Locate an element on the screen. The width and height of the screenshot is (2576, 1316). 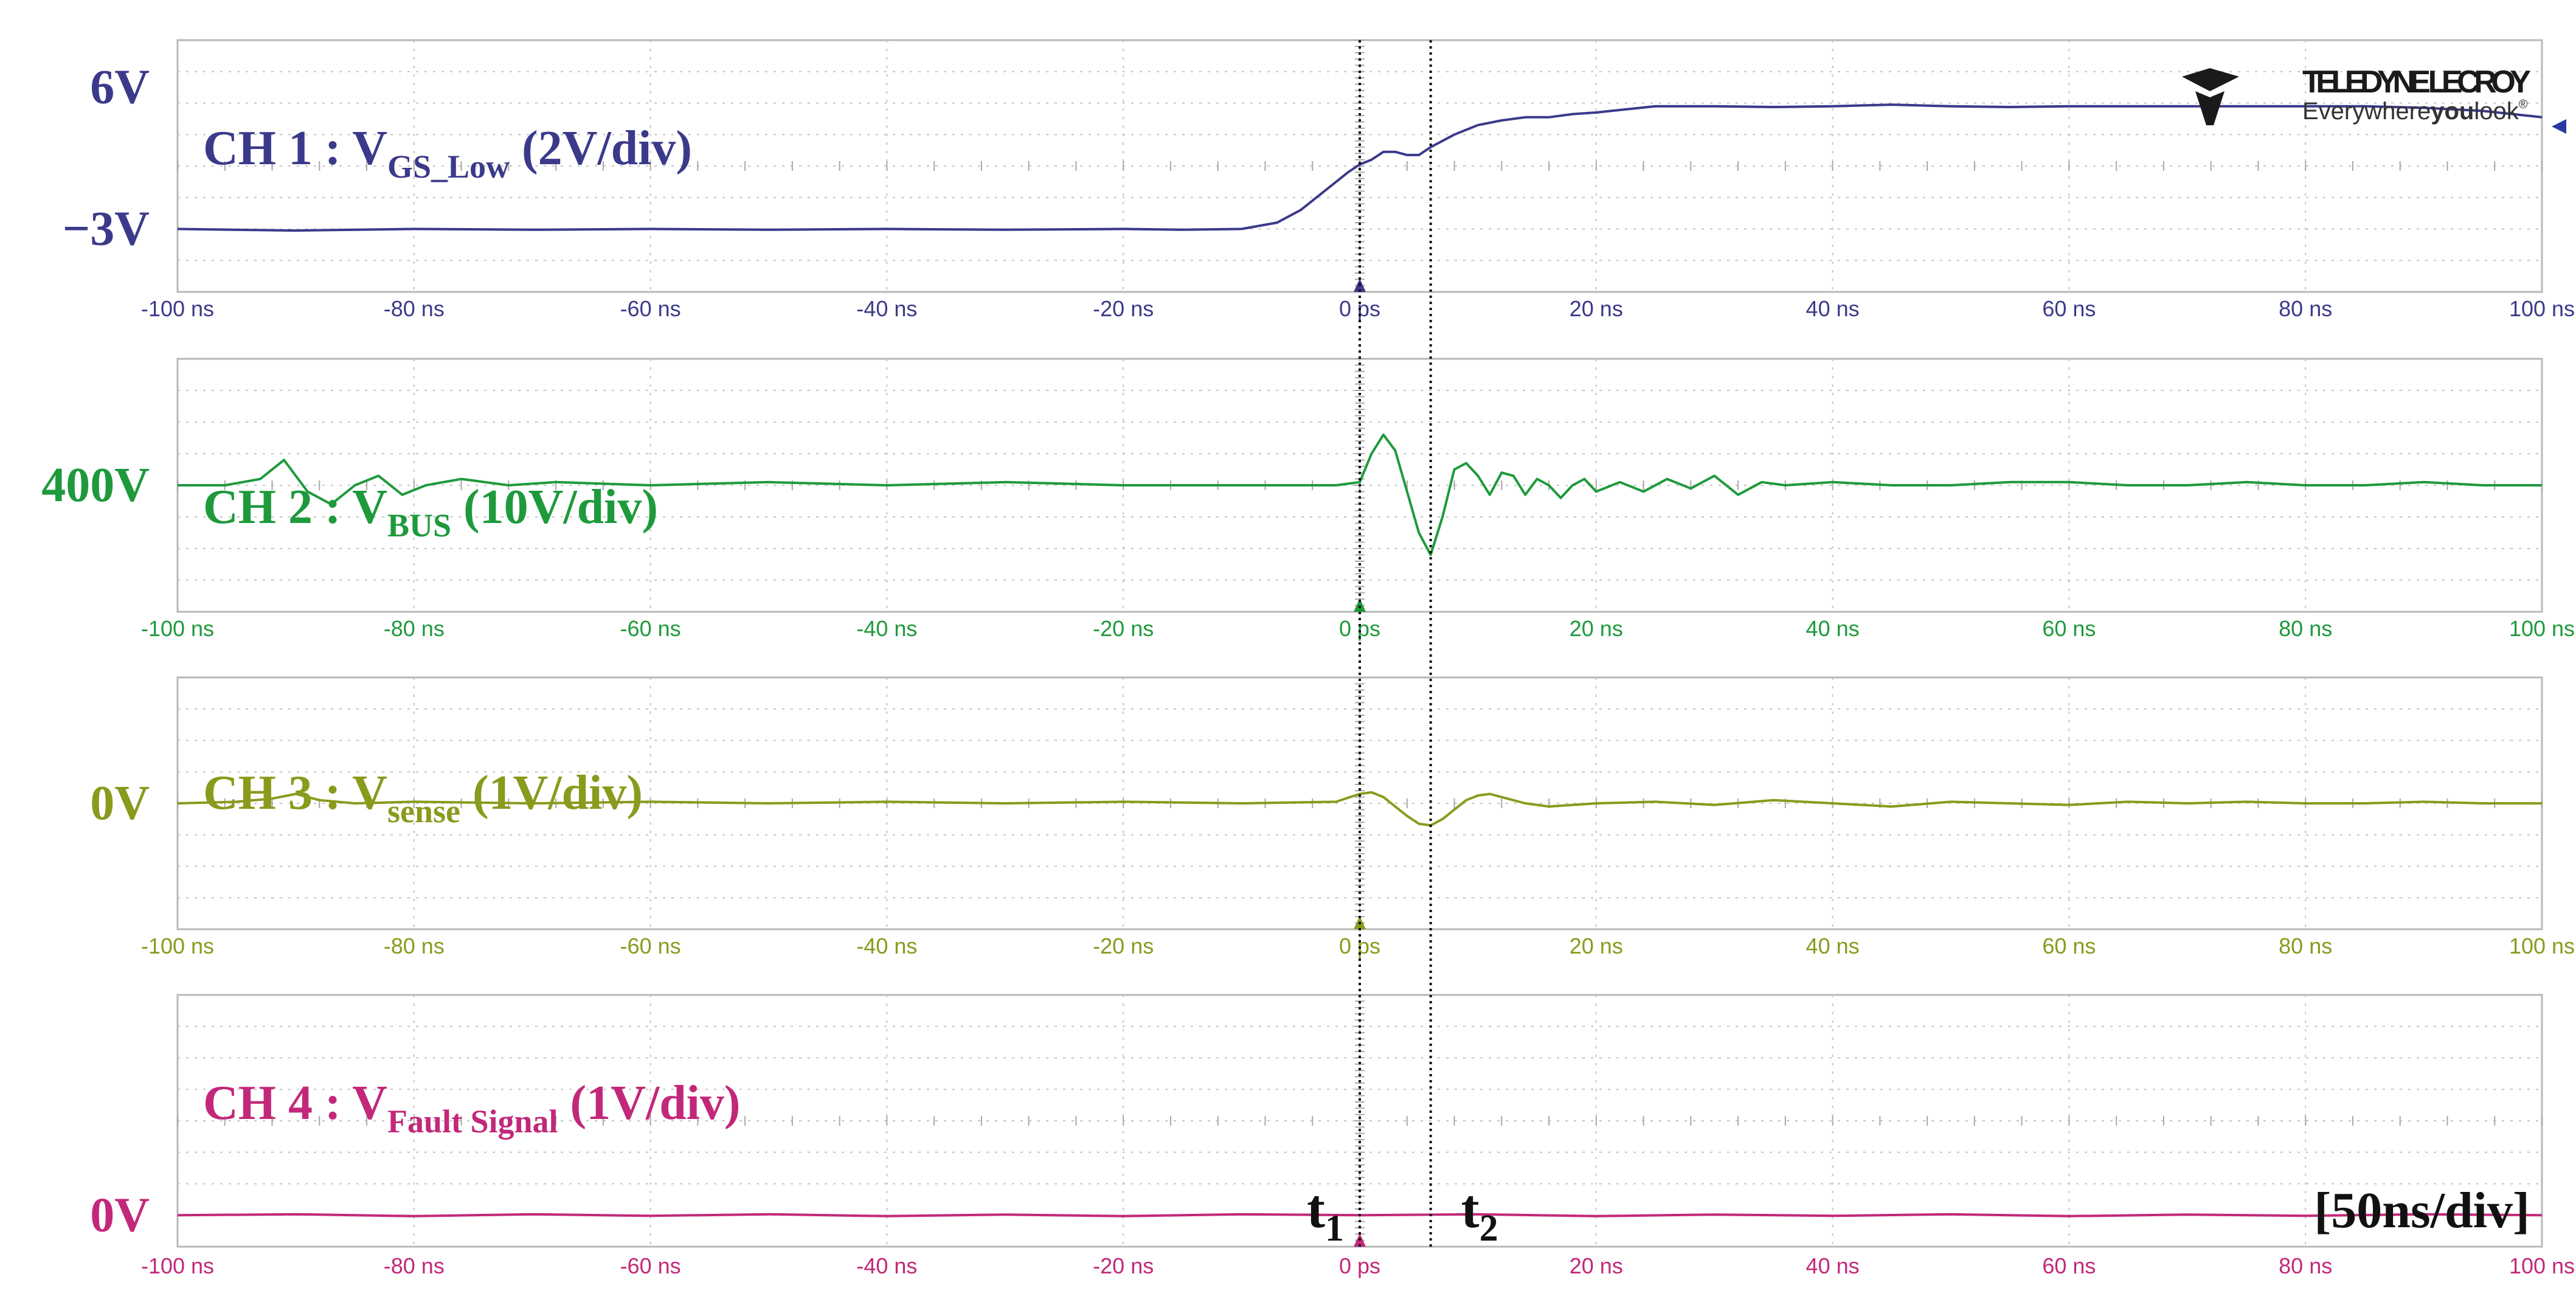
channel-title: CH 1 : VGS_Low (2V/div) is located at coordinates (447, 153).